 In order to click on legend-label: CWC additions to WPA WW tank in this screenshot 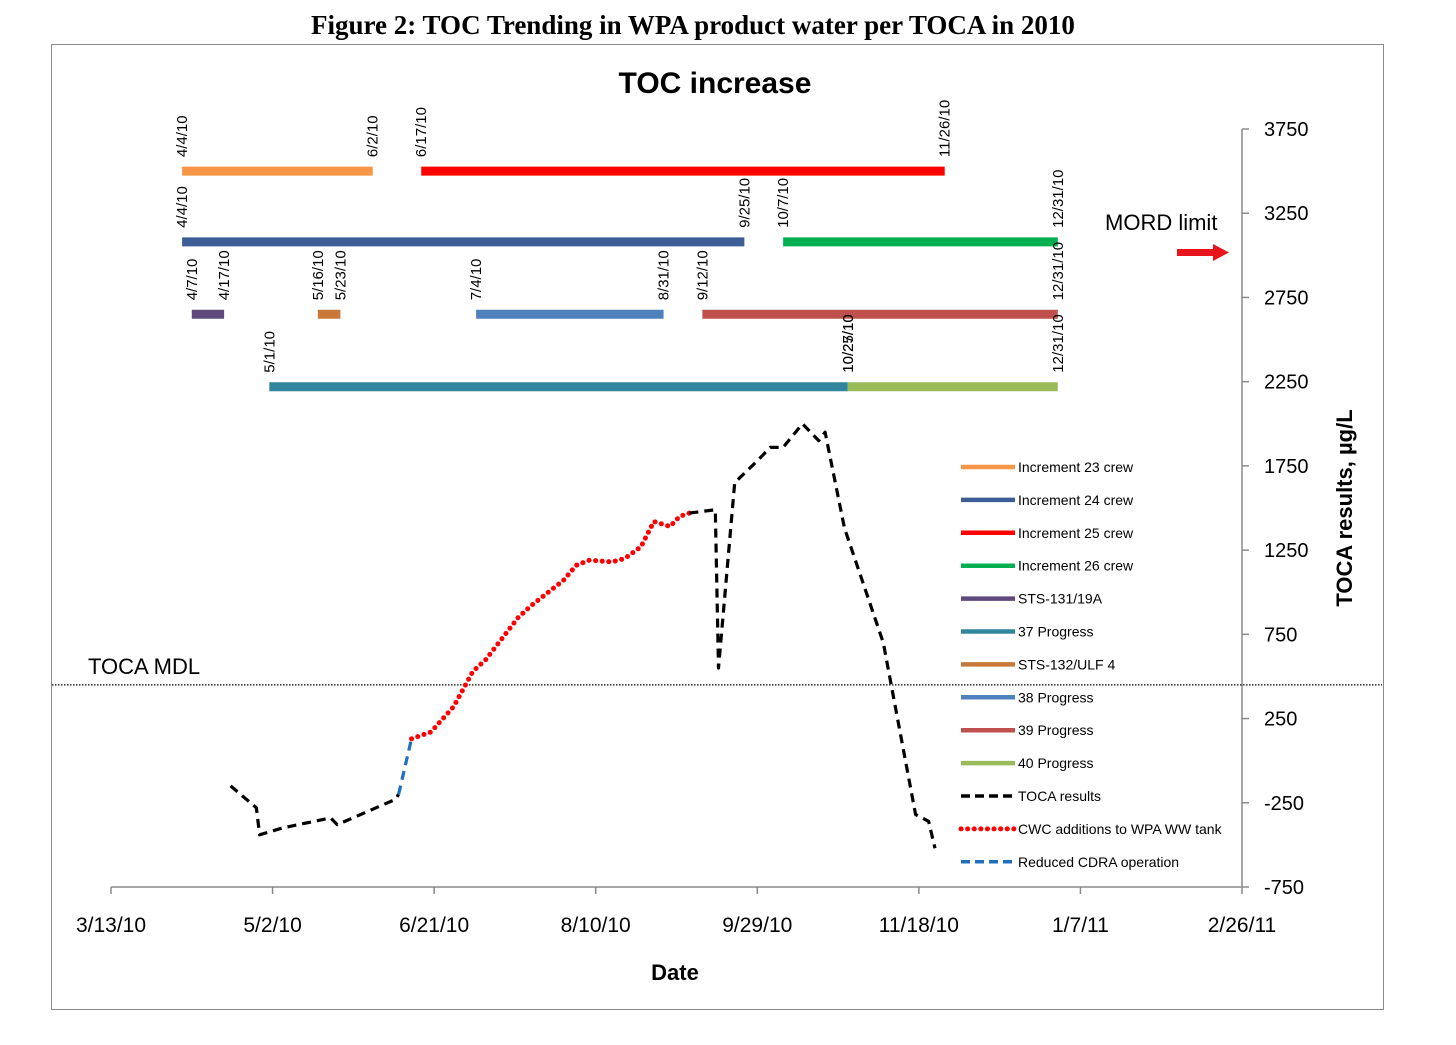, I will do `click(1120, 829)`.